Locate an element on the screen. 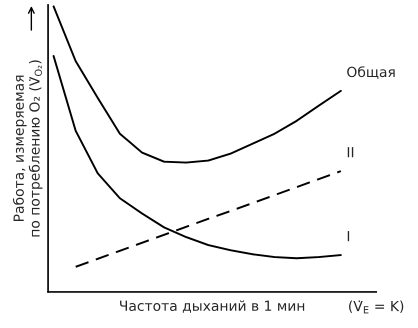  text: (V̇$_{E}$ = K) is located at coordinates (376, 307).